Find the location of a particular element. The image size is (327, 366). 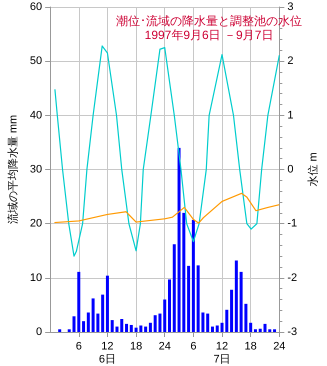

y-tick-label: 30 is located at coordinates (36, 170).